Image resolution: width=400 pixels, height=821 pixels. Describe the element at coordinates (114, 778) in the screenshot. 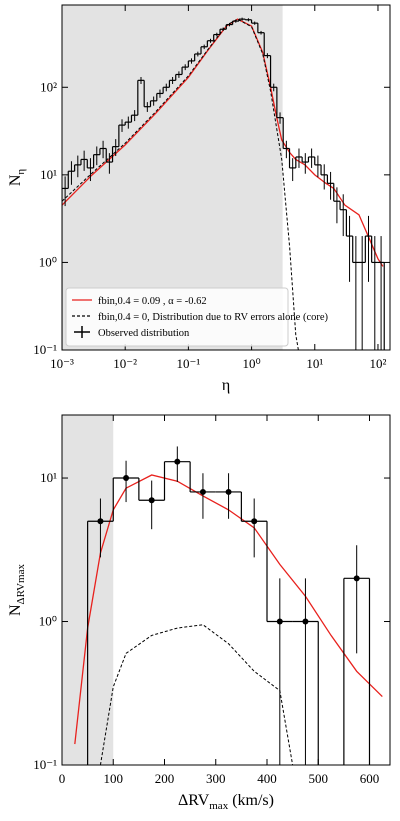

I see `x-tick-label: 100` at that location.